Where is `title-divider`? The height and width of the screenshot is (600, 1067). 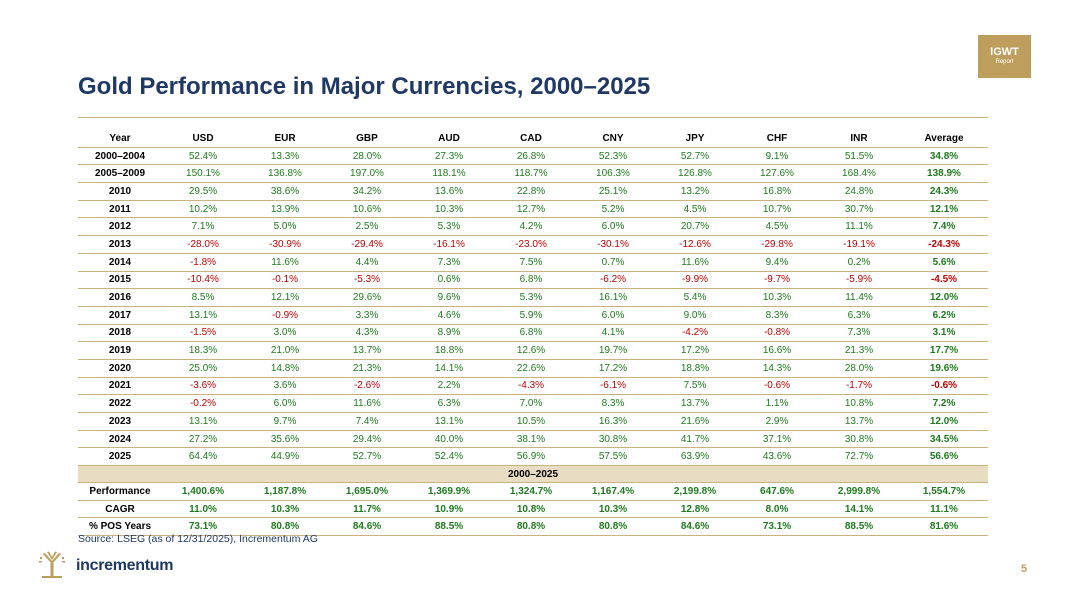
title-divider is located at coordinates (533, 117).